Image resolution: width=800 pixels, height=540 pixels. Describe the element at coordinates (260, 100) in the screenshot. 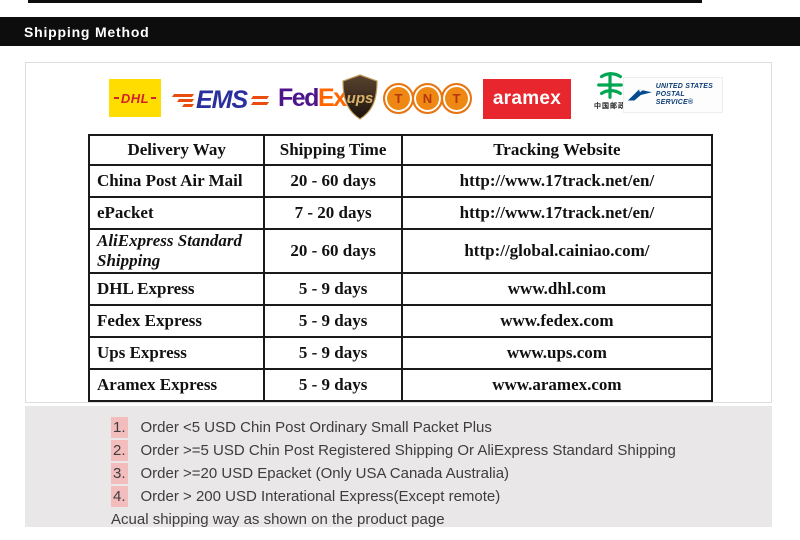

I see `ems-stripes-icon` at that location.